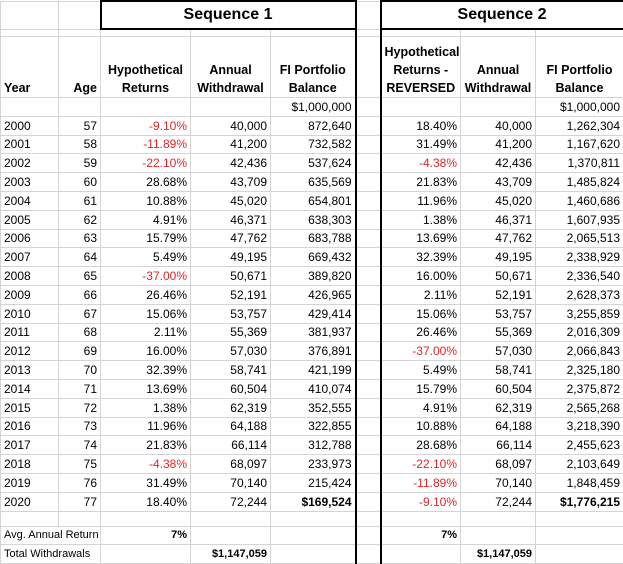 This screenshot has width=623, height=564. I want to click on data-cell: 70, so click(79, 370).